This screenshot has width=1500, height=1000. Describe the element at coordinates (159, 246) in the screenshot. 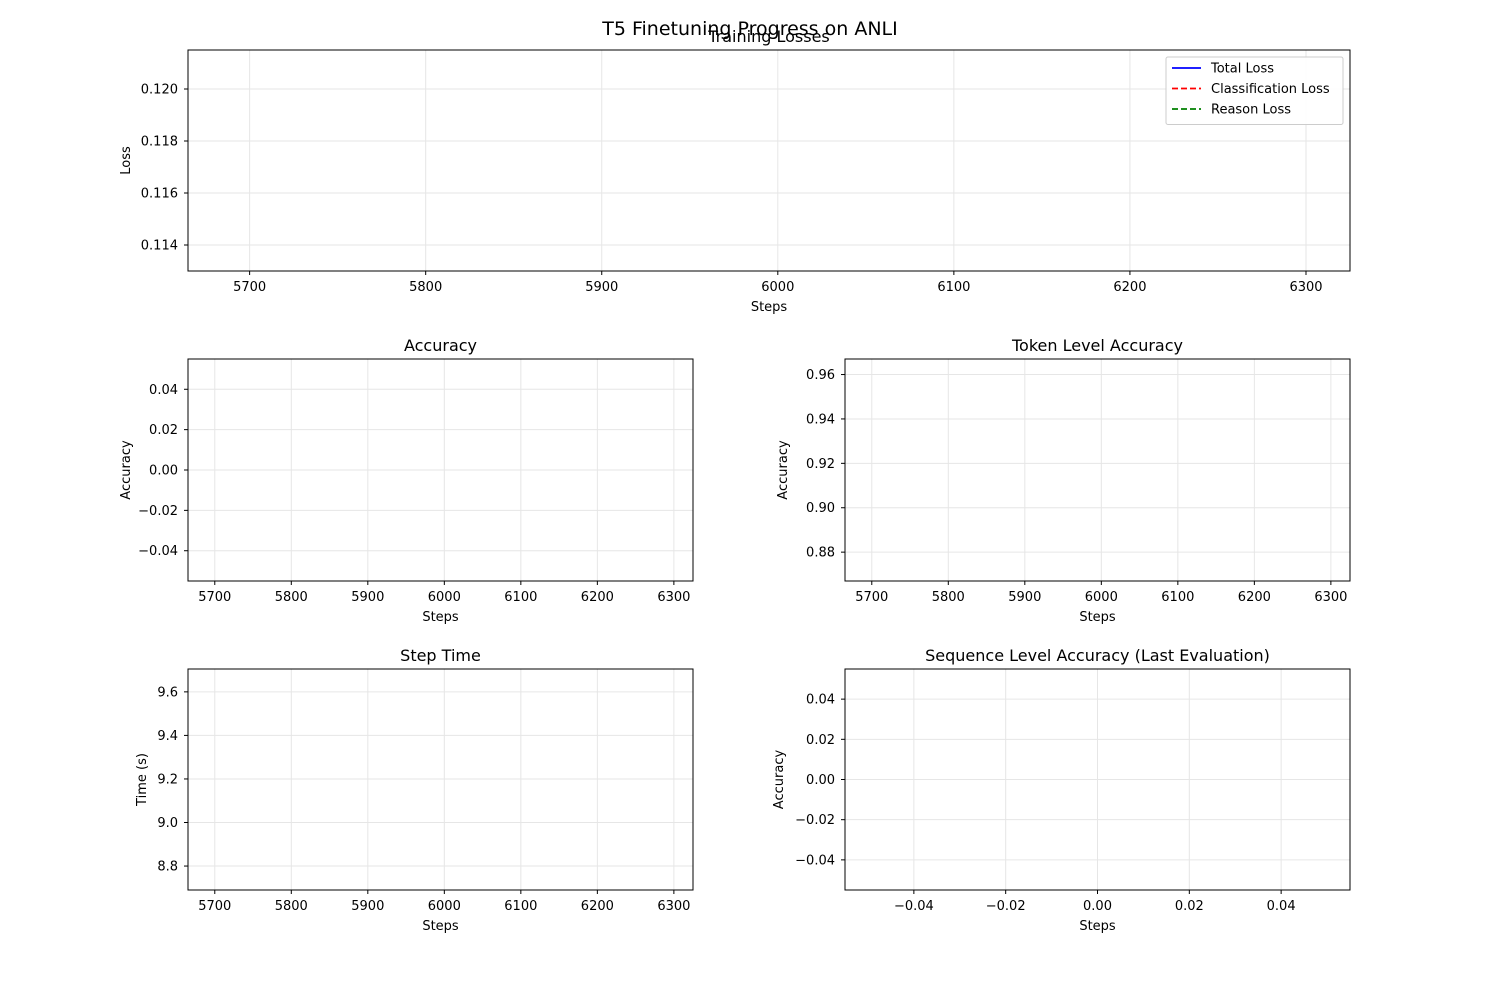

I see `y-tick-label: 0.114` at that location.